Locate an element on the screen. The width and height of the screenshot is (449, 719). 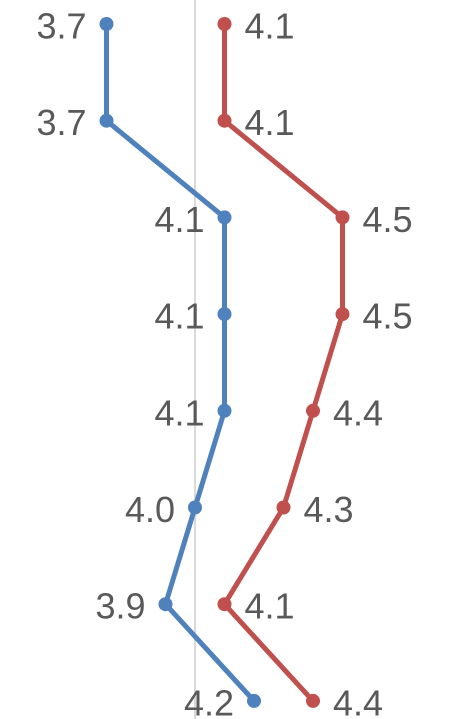
series-2-data-label: 4.3 is located at coordinates (329, 509).